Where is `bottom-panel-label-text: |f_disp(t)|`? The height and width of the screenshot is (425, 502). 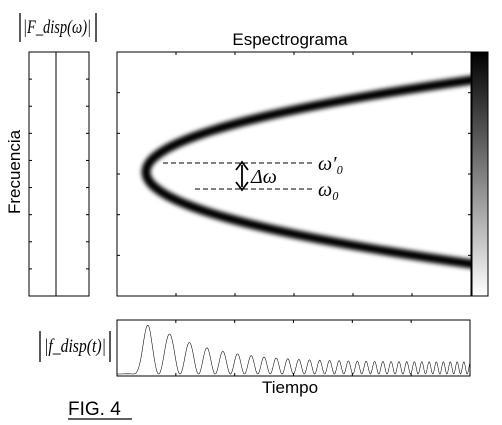
bottom-panel-label-text: |f_disp(t)| is located at coordinates (75, 346).